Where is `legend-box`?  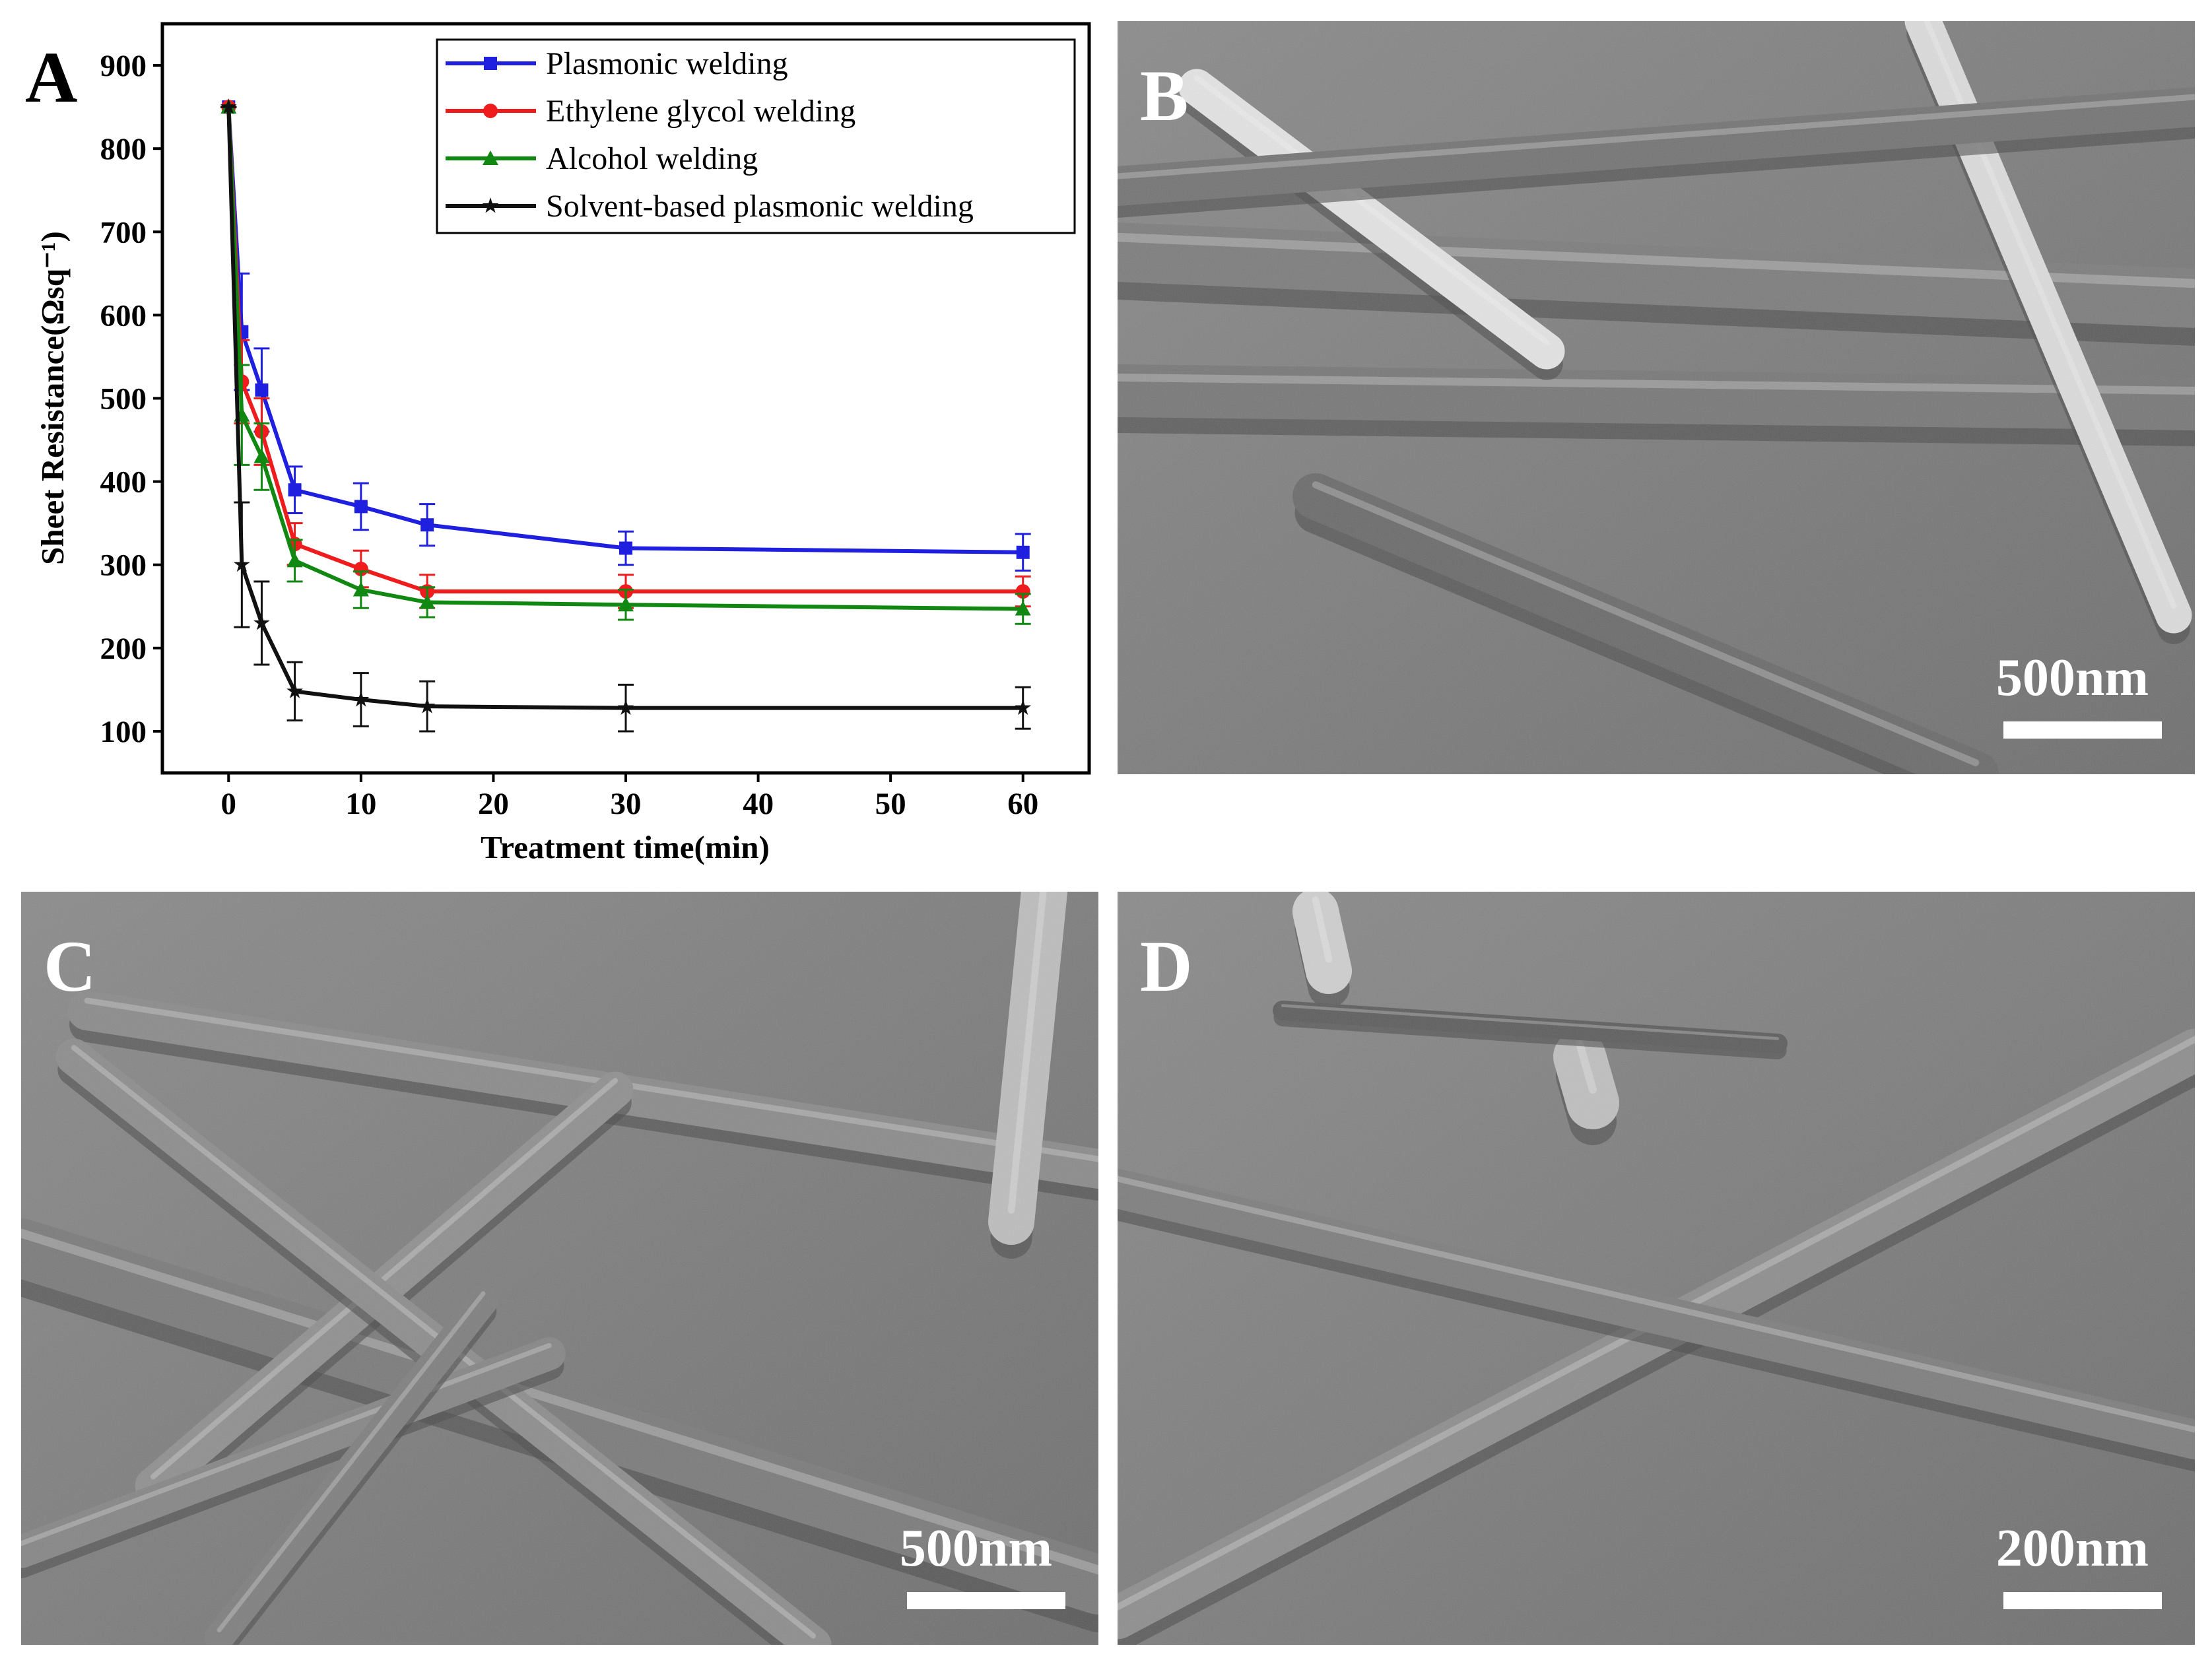
legend-box is located at coordinates (756, 136).